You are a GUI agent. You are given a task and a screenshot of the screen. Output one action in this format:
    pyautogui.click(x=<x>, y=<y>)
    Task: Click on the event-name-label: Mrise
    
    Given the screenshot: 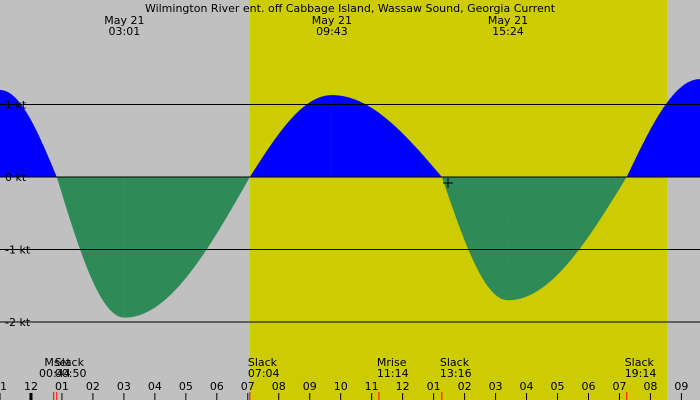 What is the action you would take?
    pyautogui.click(x=392, y=362)
    